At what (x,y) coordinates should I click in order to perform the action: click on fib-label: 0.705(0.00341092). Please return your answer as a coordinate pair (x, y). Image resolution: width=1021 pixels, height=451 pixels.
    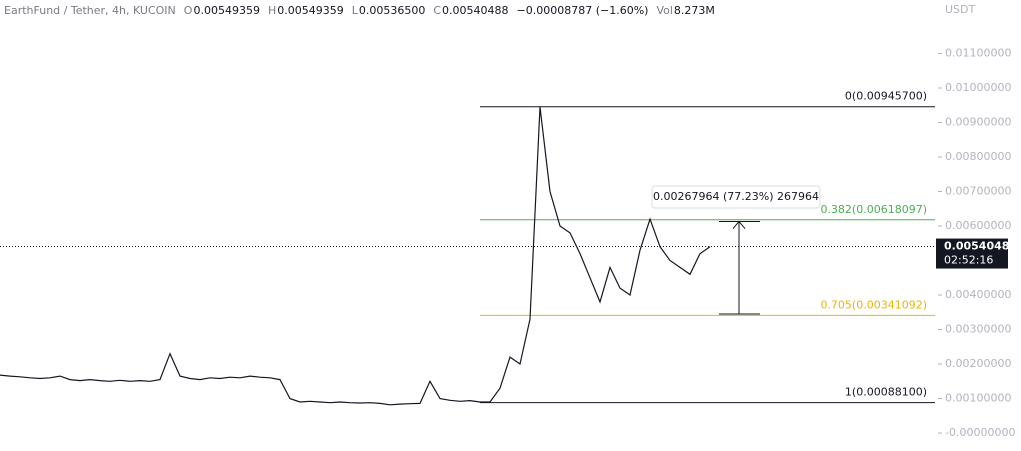
    Looking at the image, I should click on (873, 304).